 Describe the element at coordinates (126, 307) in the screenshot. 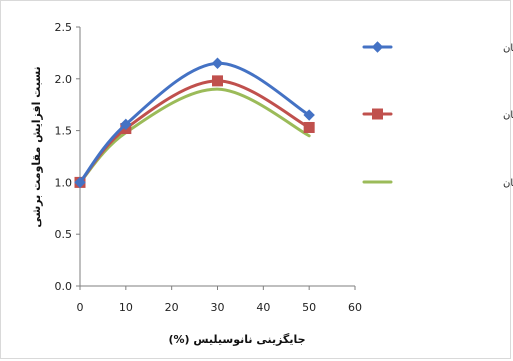

I see `x-tick-label: 10` at that location.